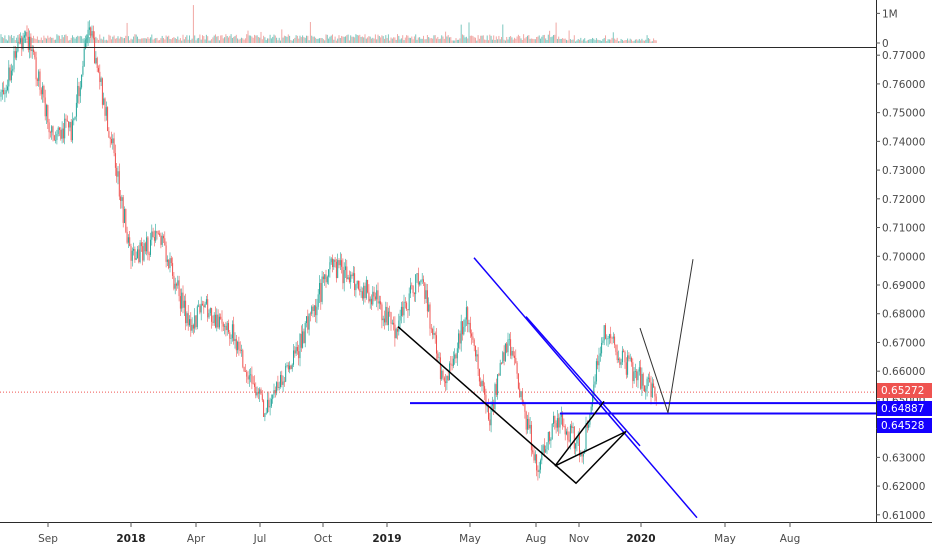 The height and width of the screenshot is (550, 932). I want to click on blue-trendline, so click(585, 388).